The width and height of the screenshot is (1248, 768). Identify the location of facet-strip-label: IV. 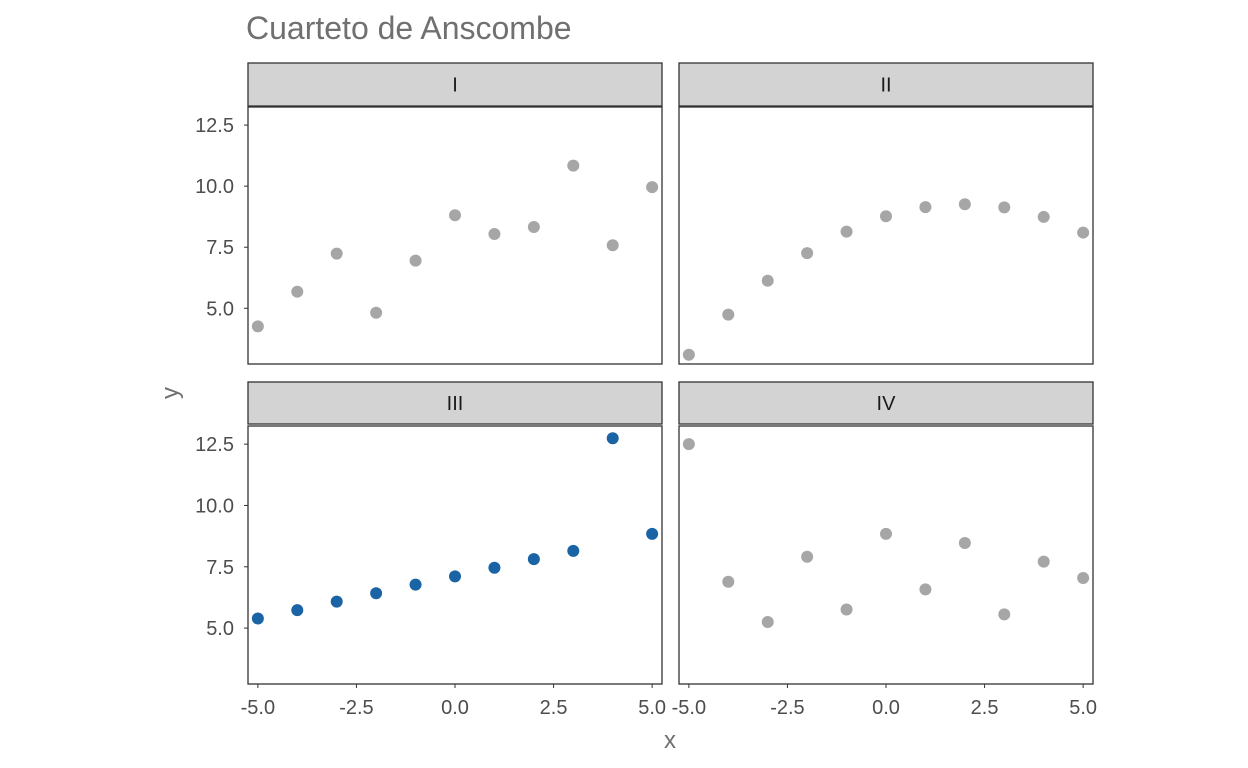
(887, 404).